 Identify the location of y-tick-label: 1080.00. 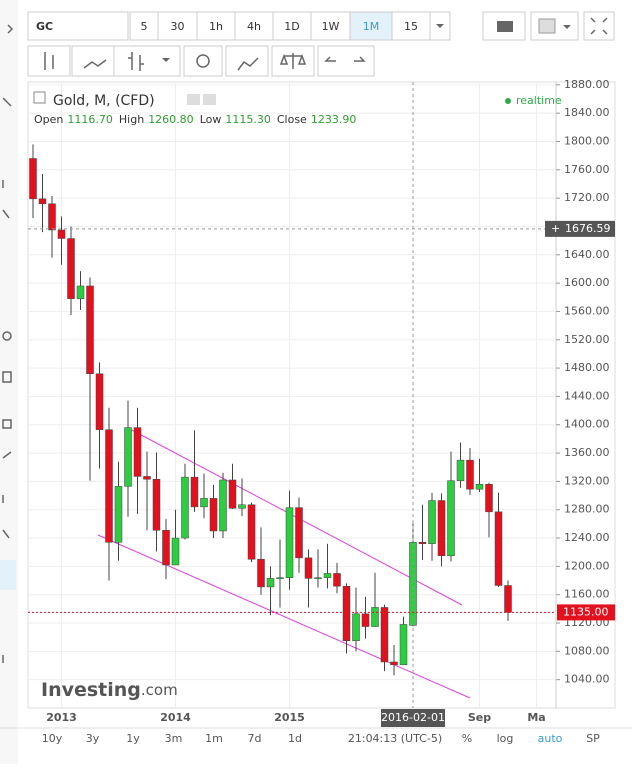
(587, 650).